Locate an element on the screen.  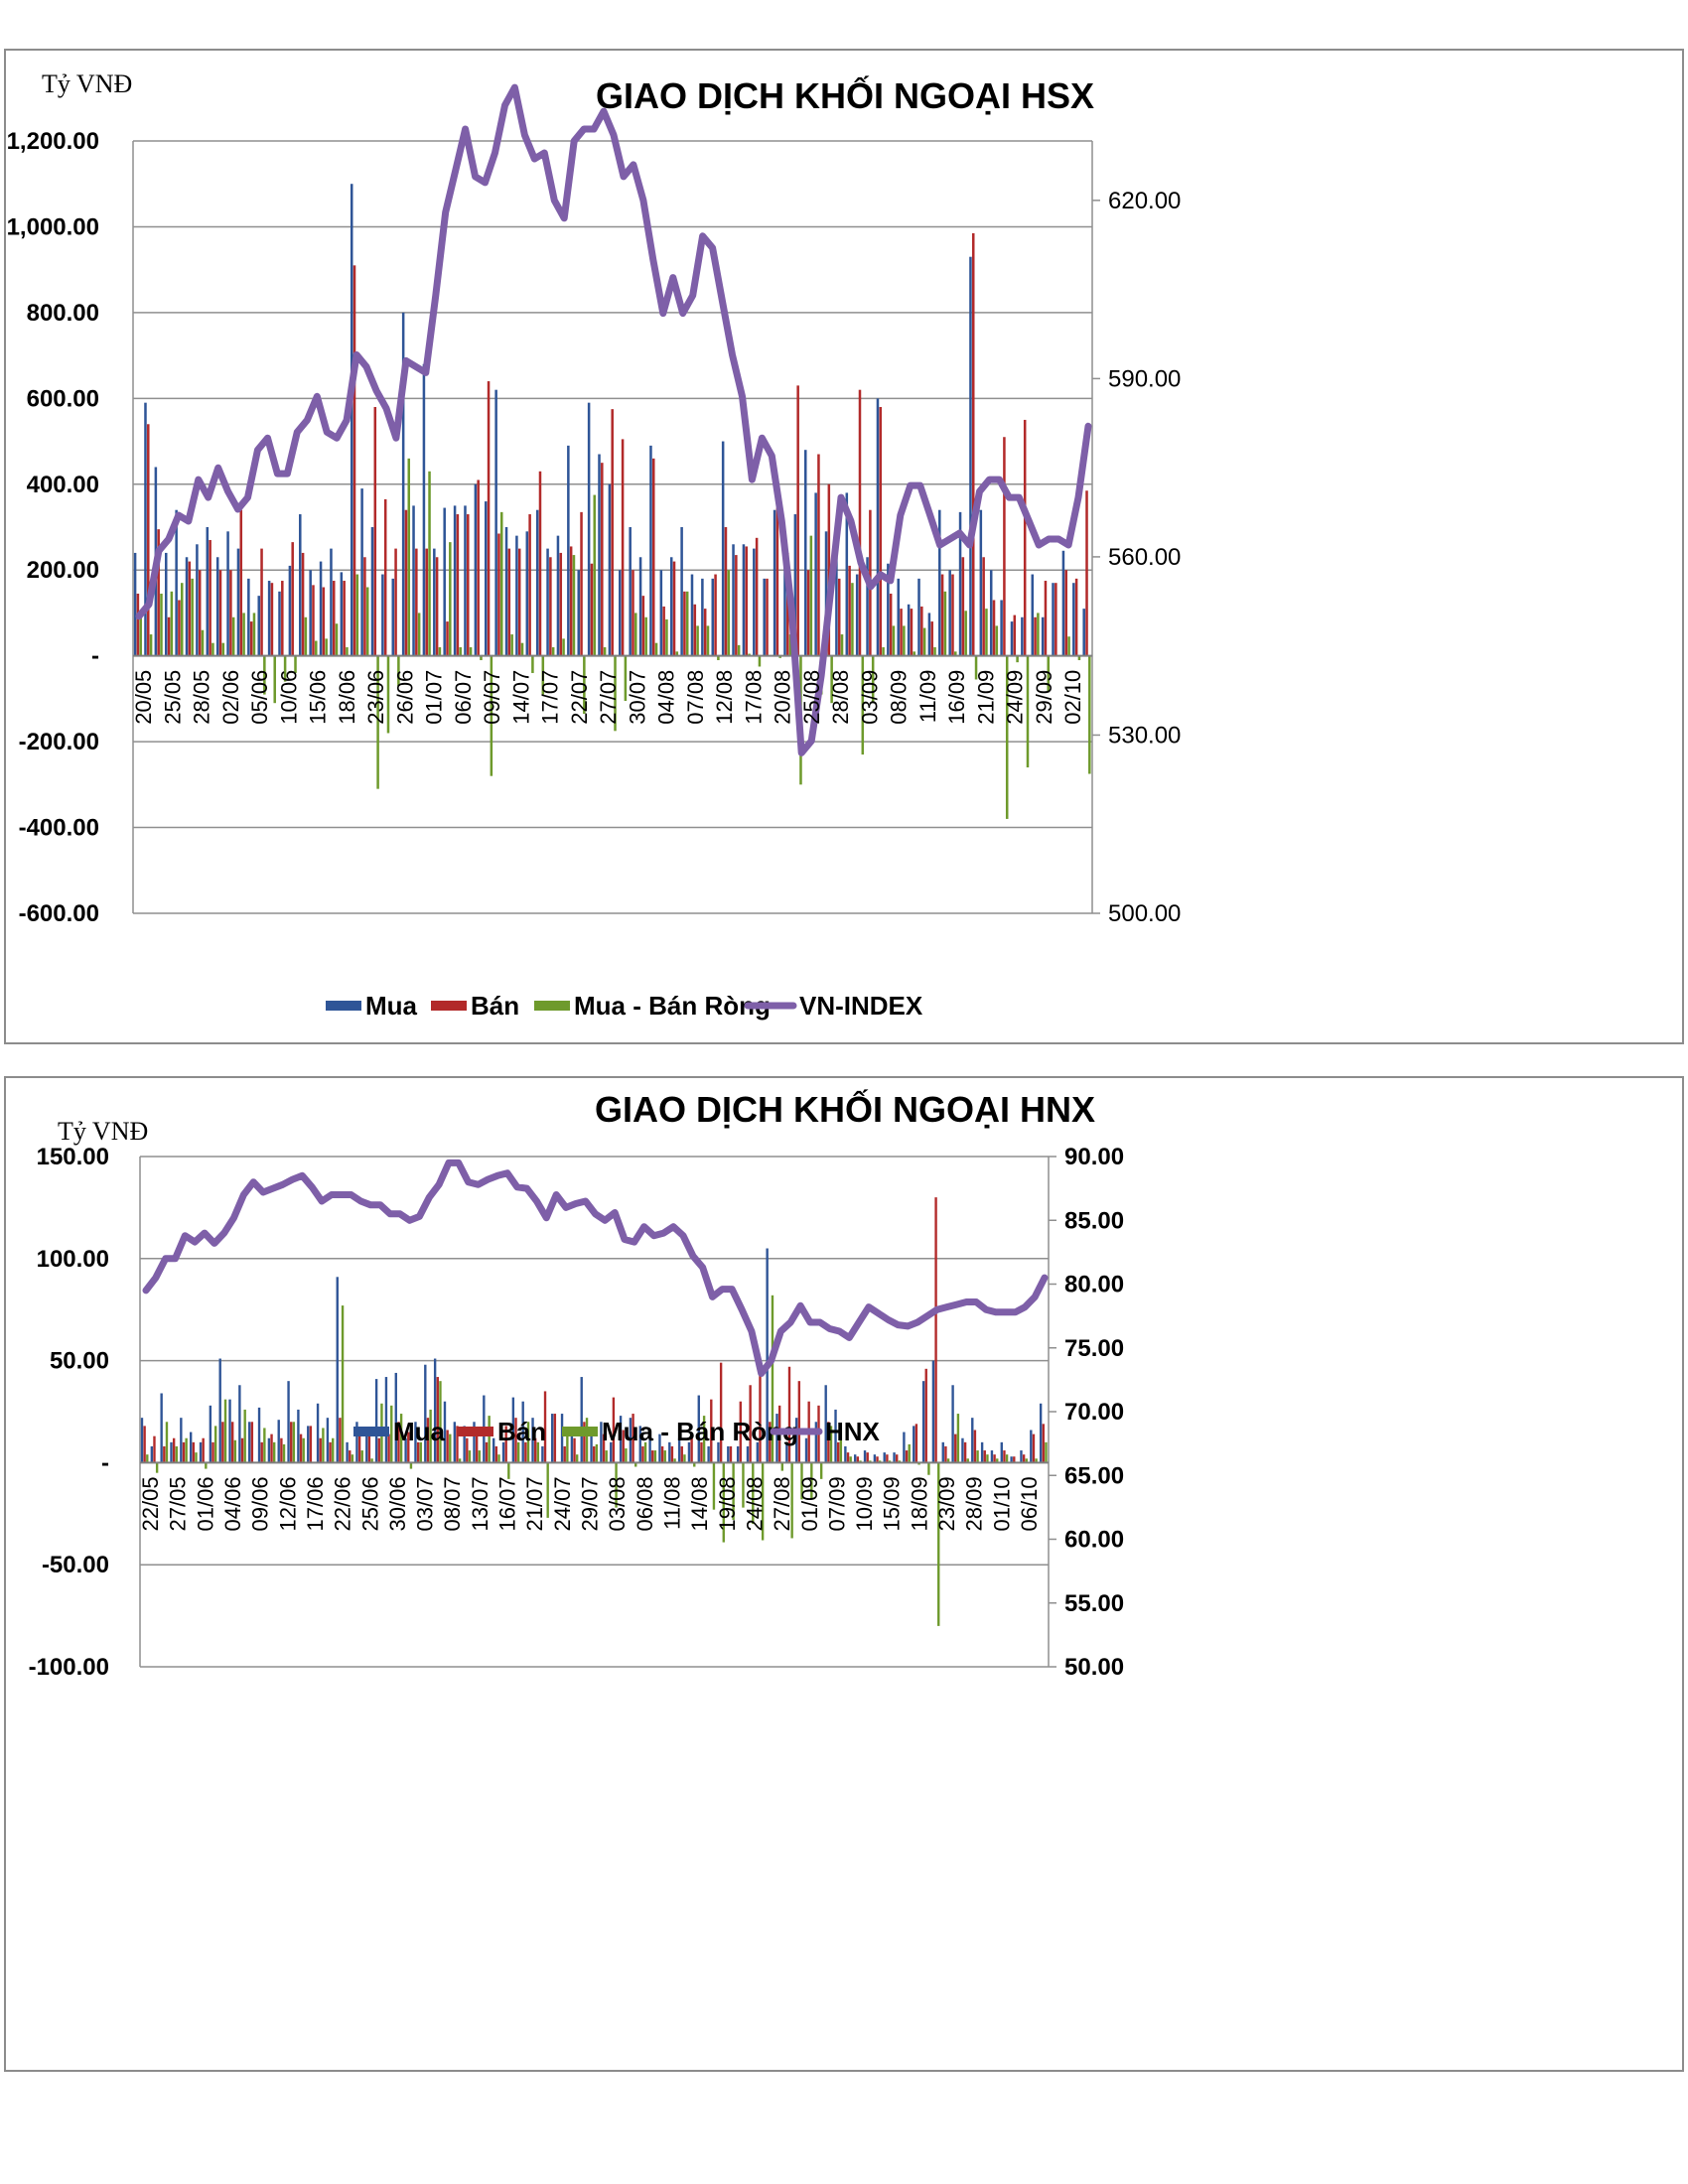
hsx-x-tick-label: 06/07 is located at coordinates (463, 697).